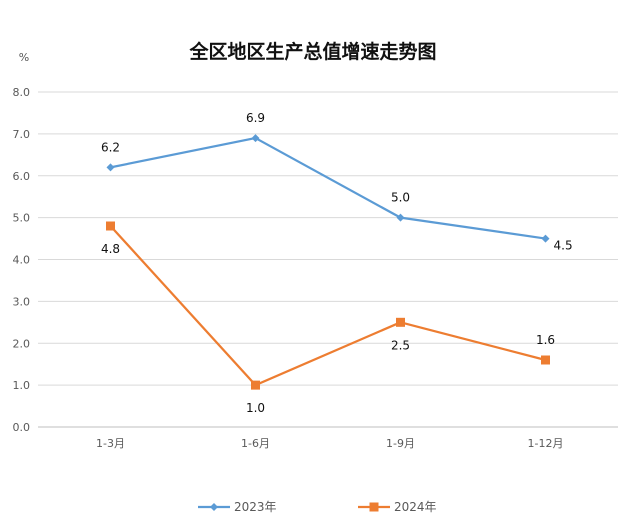 The height and width of the screenshot is (528, 627). What do you see at coordinates (400, 345) in the screenshot?
I see `series-2-data-label: 2.5` at bounding box center [400, 345].